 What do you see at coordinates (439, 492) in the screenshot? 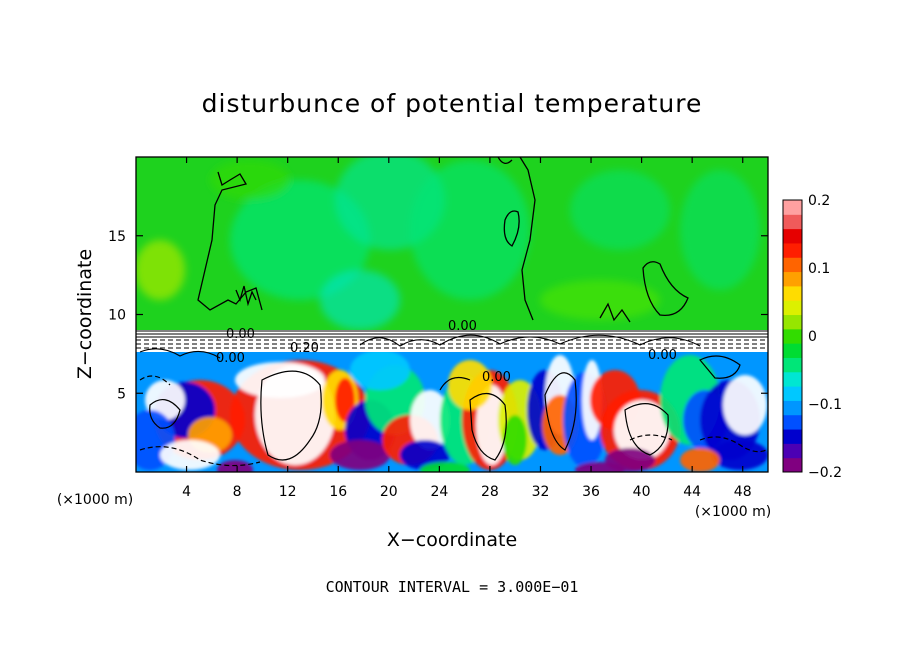
I see `x-tick-label: 24` at bounding box center [439, 492].